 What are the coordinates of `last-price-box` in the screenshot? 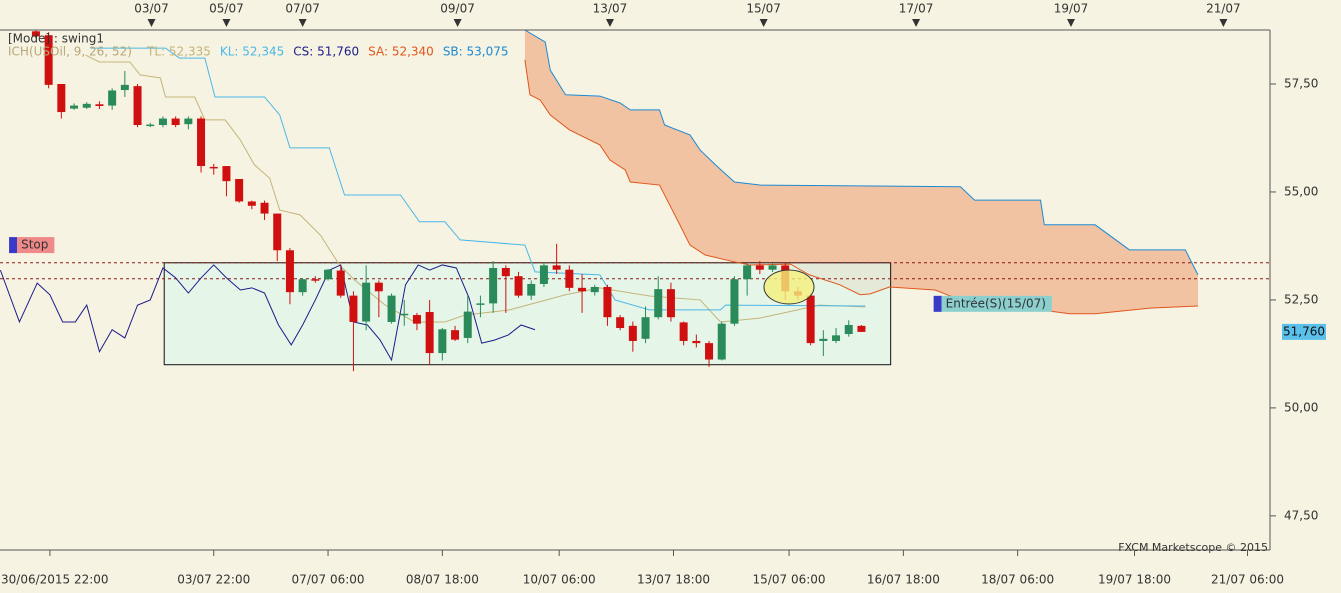 It's located at (1304, 331).